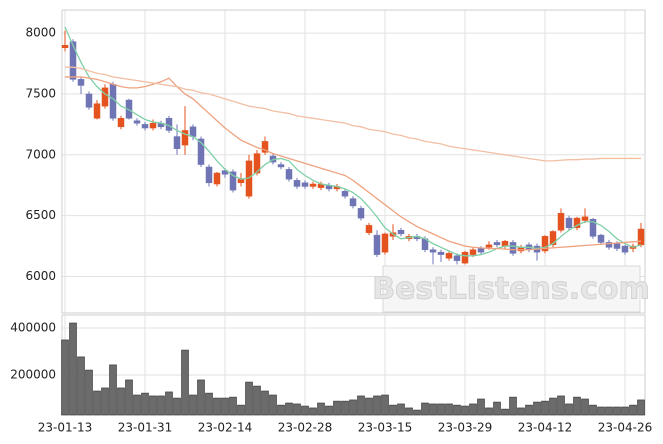 The image size is (663, 444). I want to click on y-tick-label: 6500, so click(40, 215).